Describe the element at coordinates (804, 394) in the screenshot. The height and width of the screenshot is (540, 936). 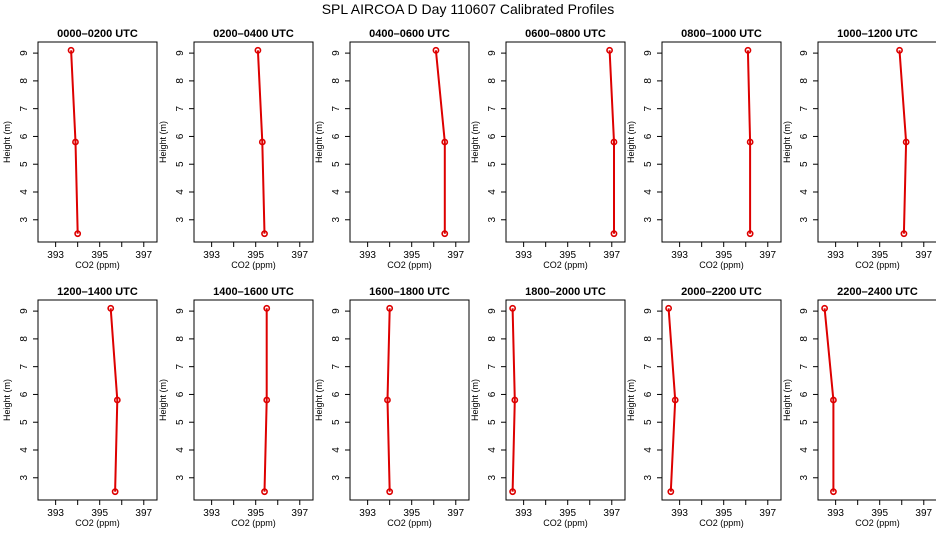
I see `chart-12-ytick-label: 6` at that location.